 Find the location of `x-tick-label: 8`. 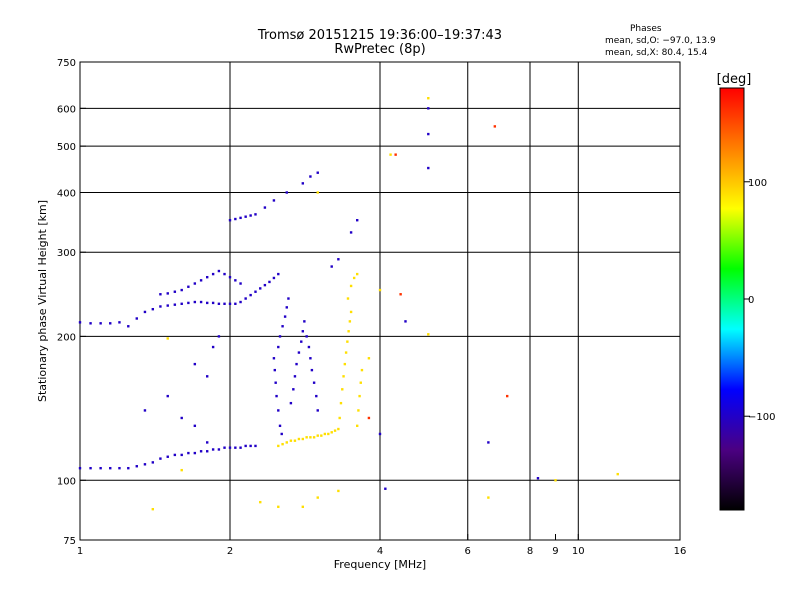

x-tick-label: 8 is located at coordinates (530, 551).